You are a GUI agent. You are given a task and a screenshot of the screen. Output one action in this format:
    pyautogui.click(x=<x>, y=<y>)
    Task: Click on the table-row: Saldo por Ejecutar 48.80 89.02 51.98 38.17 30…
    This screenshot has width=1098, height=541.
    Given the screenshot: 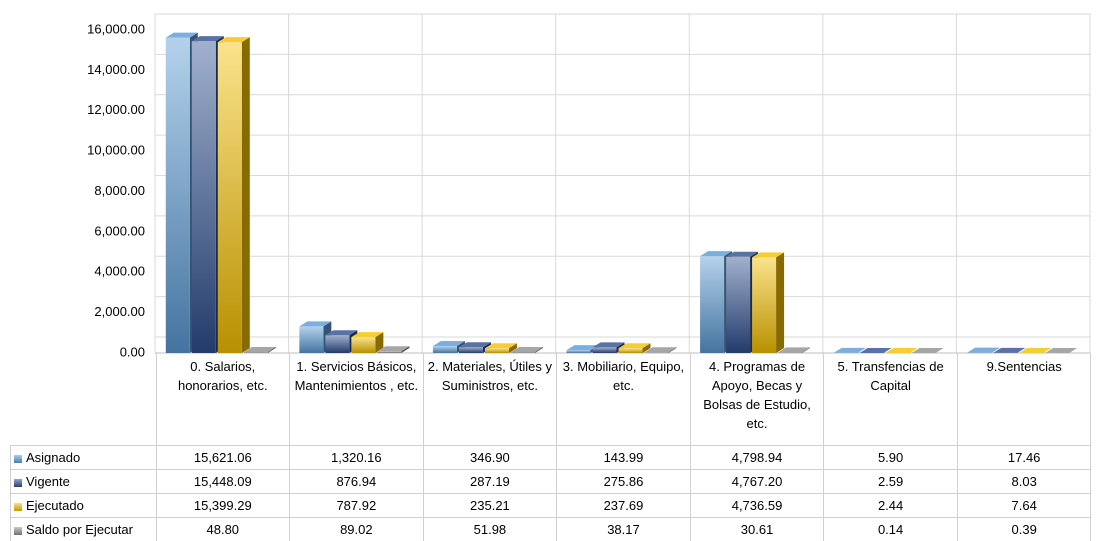 What is the action you would take?
    pyautogui.click(x=551, y=529)
    